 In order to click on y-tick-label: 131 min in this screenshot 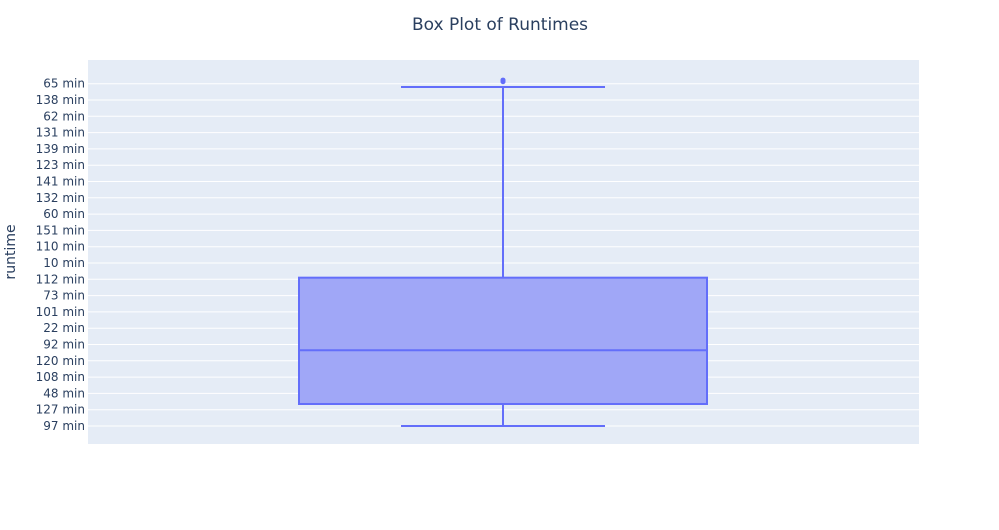, I will do `click(60, 133)`.